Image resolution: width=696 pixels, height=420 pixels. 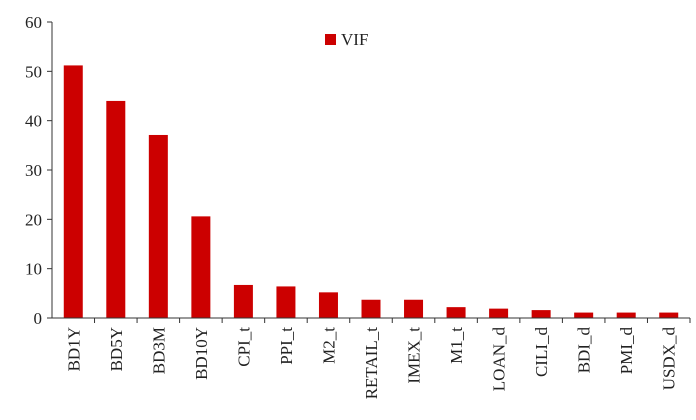 I want to click on legend-swatch-vif, so click(x=330, y=39).